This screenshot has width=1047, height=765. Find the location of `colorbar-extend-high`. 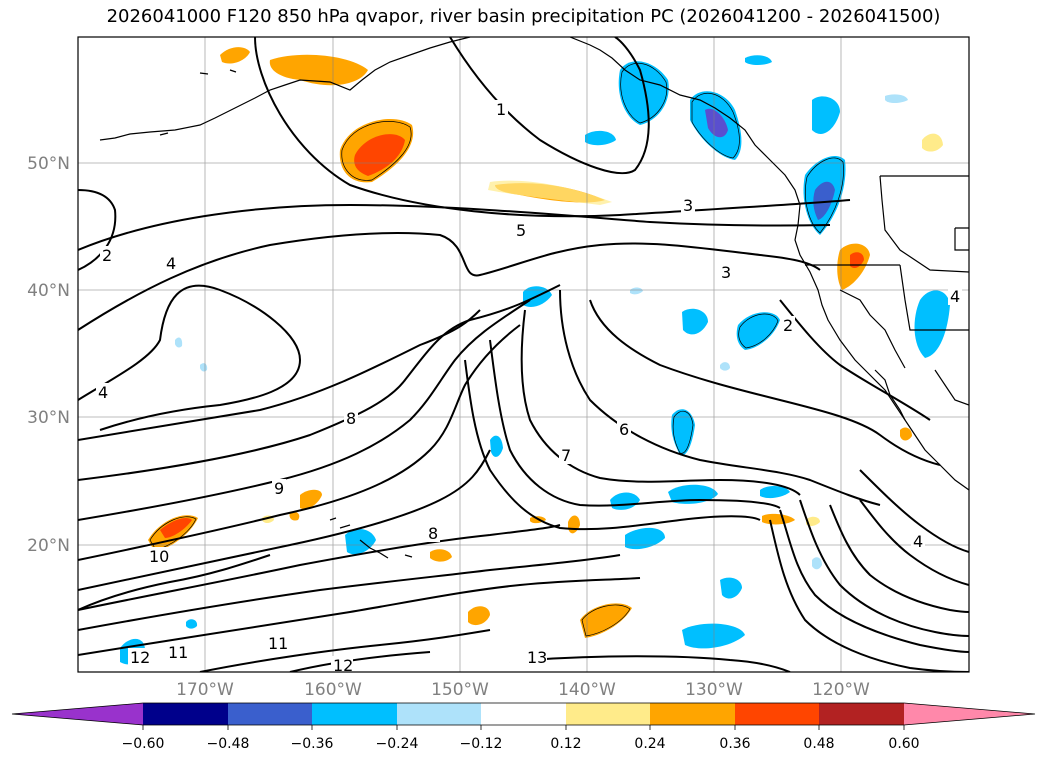

colorbar-extend-high is located at coordinates (969, 714).